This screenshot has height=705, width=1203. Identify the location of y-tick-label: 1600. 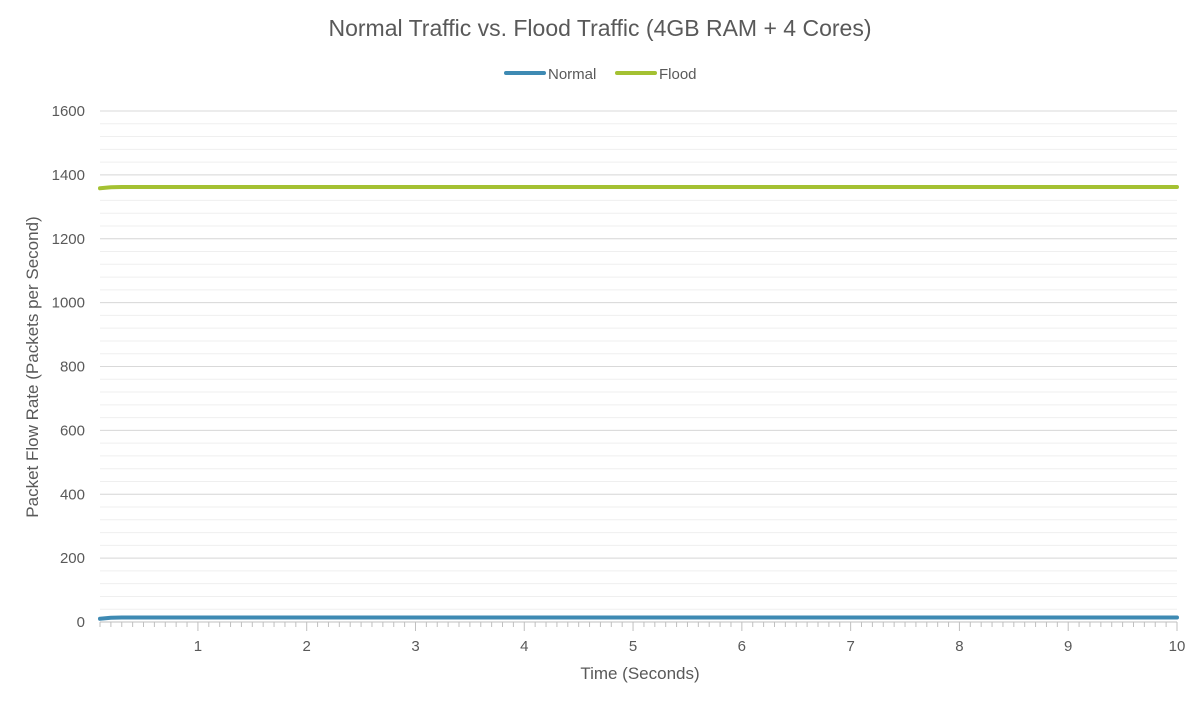
(68, 111).